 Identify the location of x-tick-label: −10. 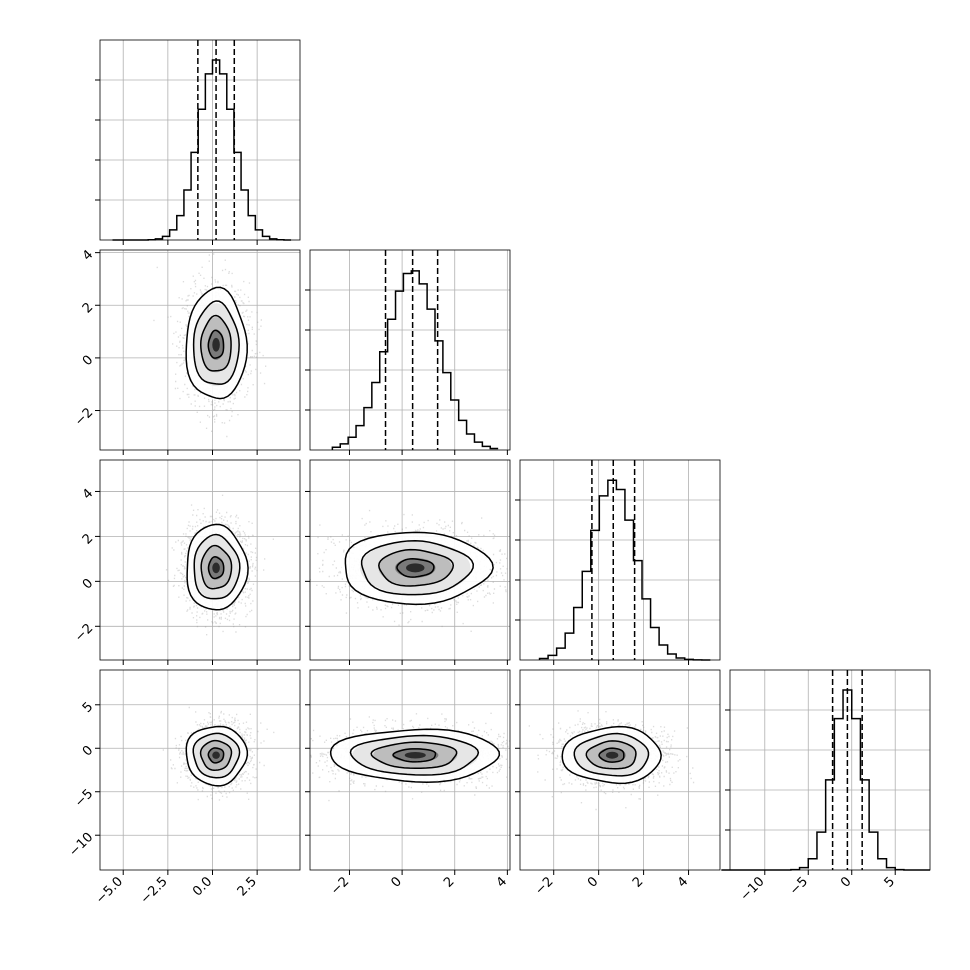
(753, 889).